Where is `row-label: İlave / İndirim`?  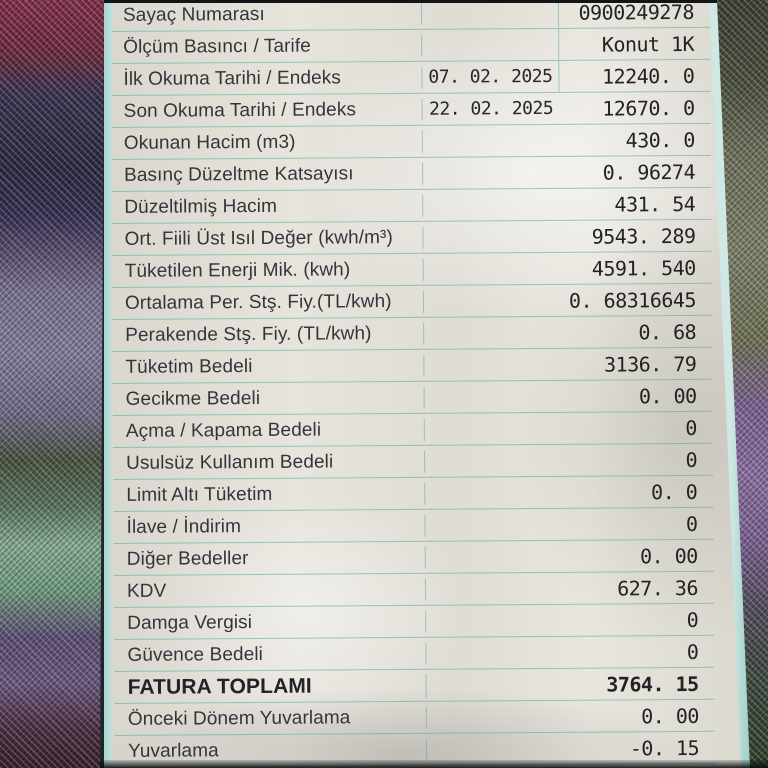
row-label: İlave / İndirim is located at coordinates (269, 526).